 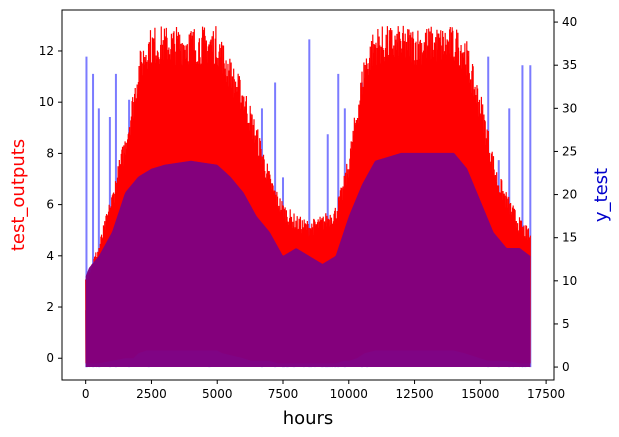 I want to click on left-y-tick-label: 12, so click(x=46, y=51).